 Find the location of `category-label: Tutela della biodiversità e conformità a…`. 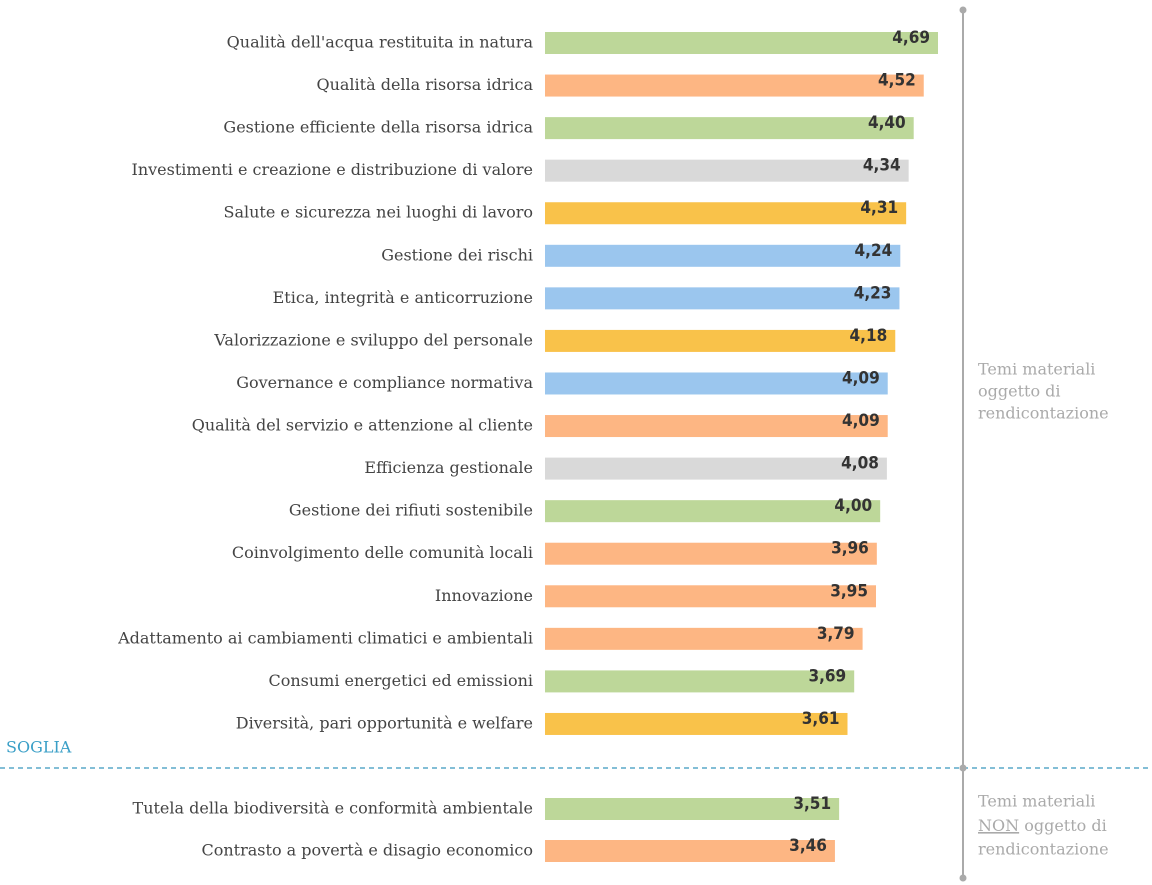

category-label: Tutela della biodiversità e conformità a… is located at coordinates (333, 808).